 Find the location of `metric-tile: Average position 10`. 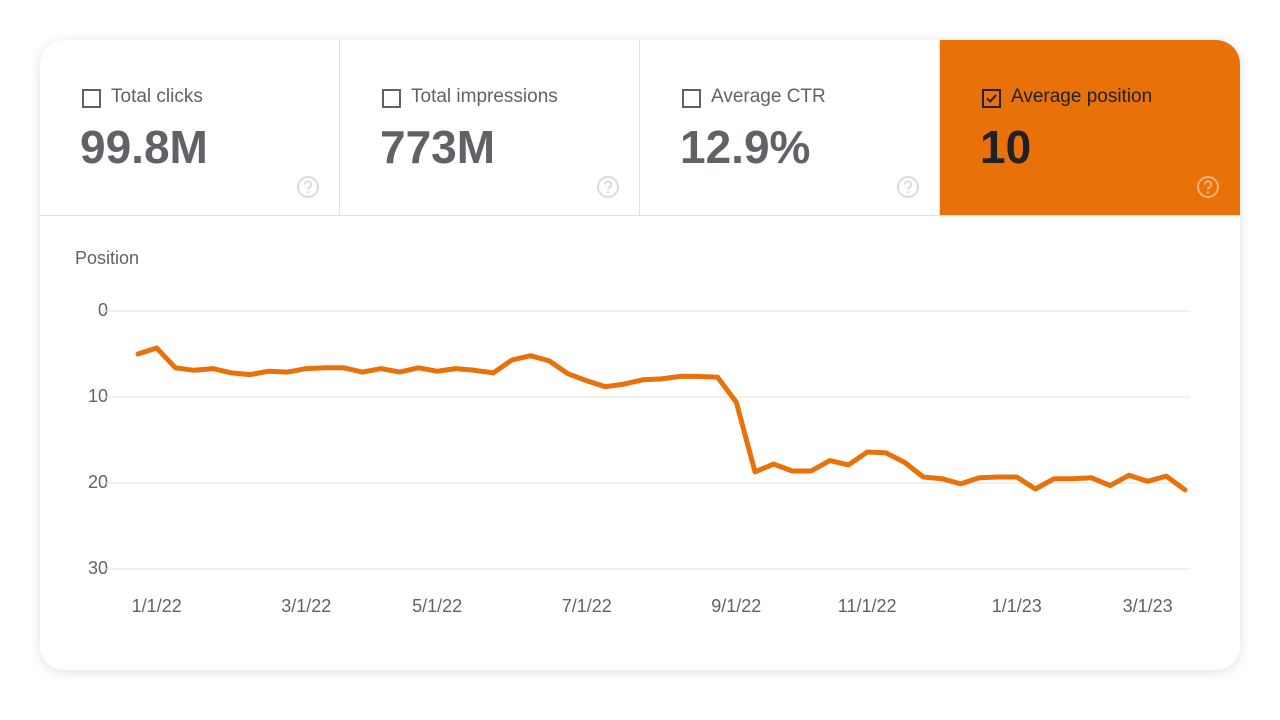

metric-tile: Average position 10 is located at coordinates (1090, 127).